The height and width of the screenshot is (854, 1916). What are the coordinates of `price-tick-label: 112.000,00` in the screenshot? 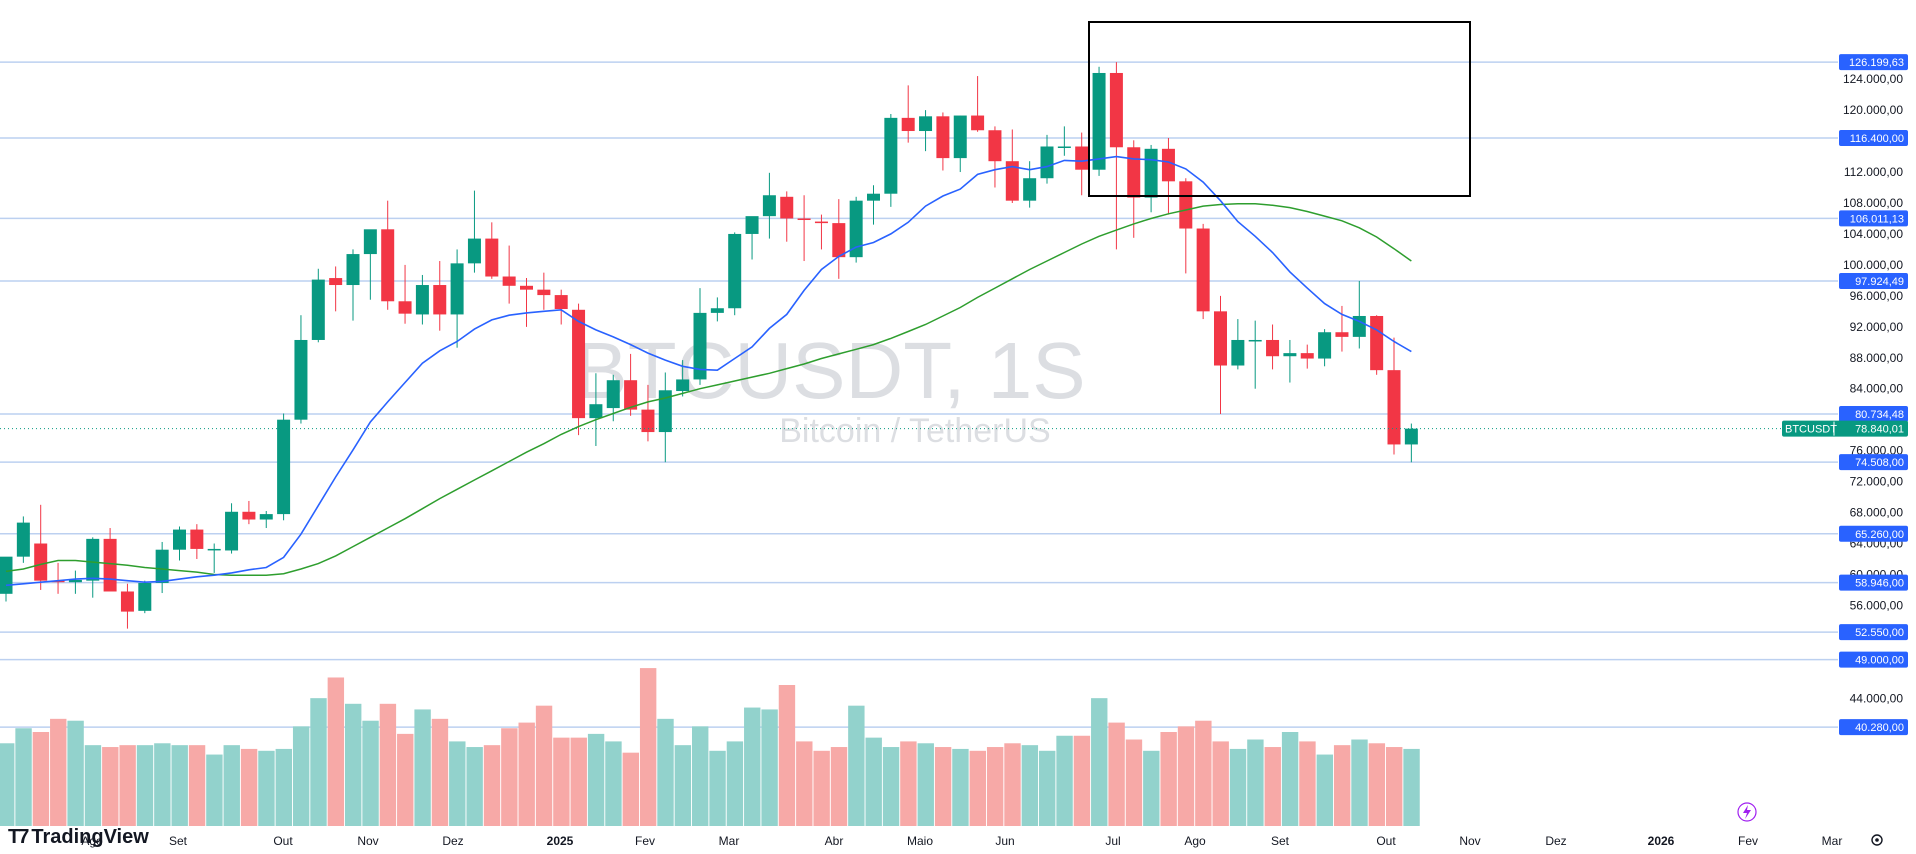 It's located at (1873, 172).